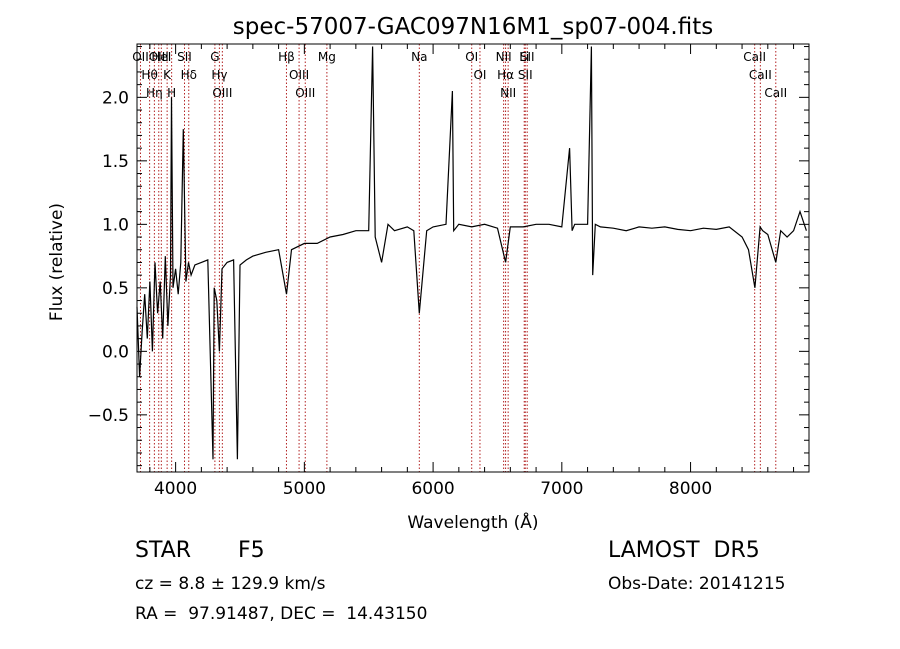 The width and height of the screenshot is (900, 649). I want to click on line-label: Hη, so click(154, 93).